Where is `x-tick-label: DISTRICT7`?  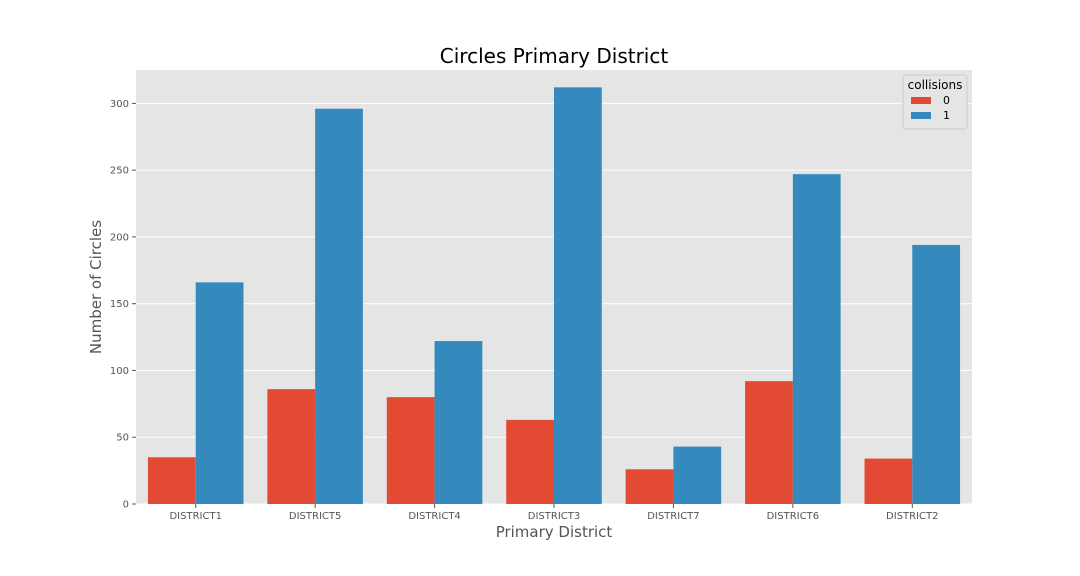
x-tick-label: DISTRICT7 is located at coordinates (673, 516).